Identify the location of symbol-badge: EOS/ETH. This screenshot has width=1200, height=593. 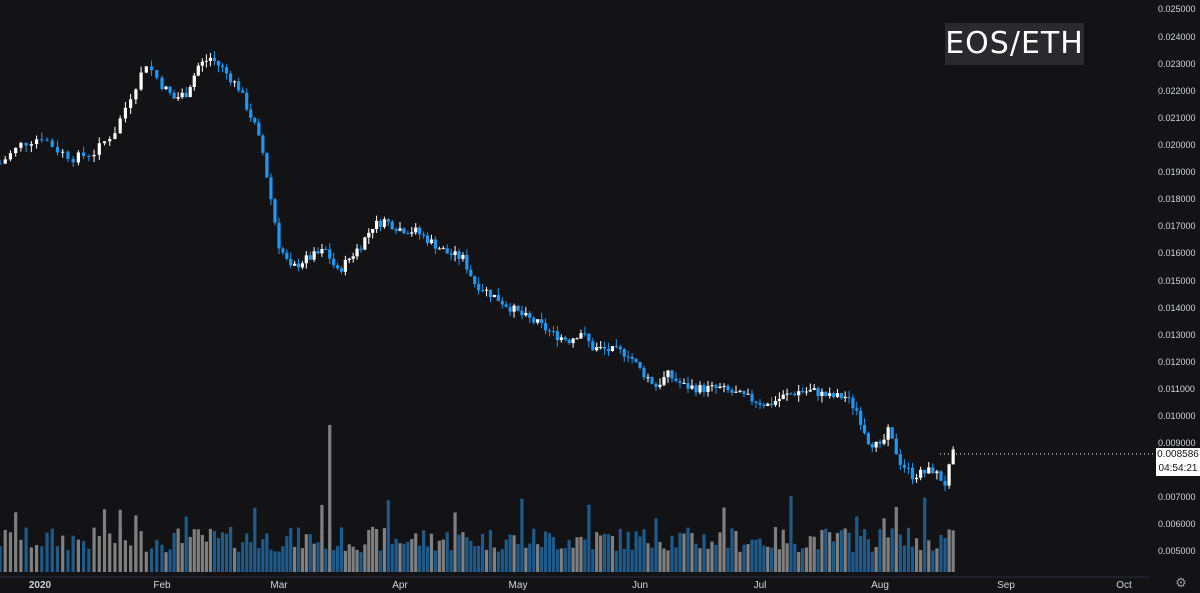
(1014, 44).